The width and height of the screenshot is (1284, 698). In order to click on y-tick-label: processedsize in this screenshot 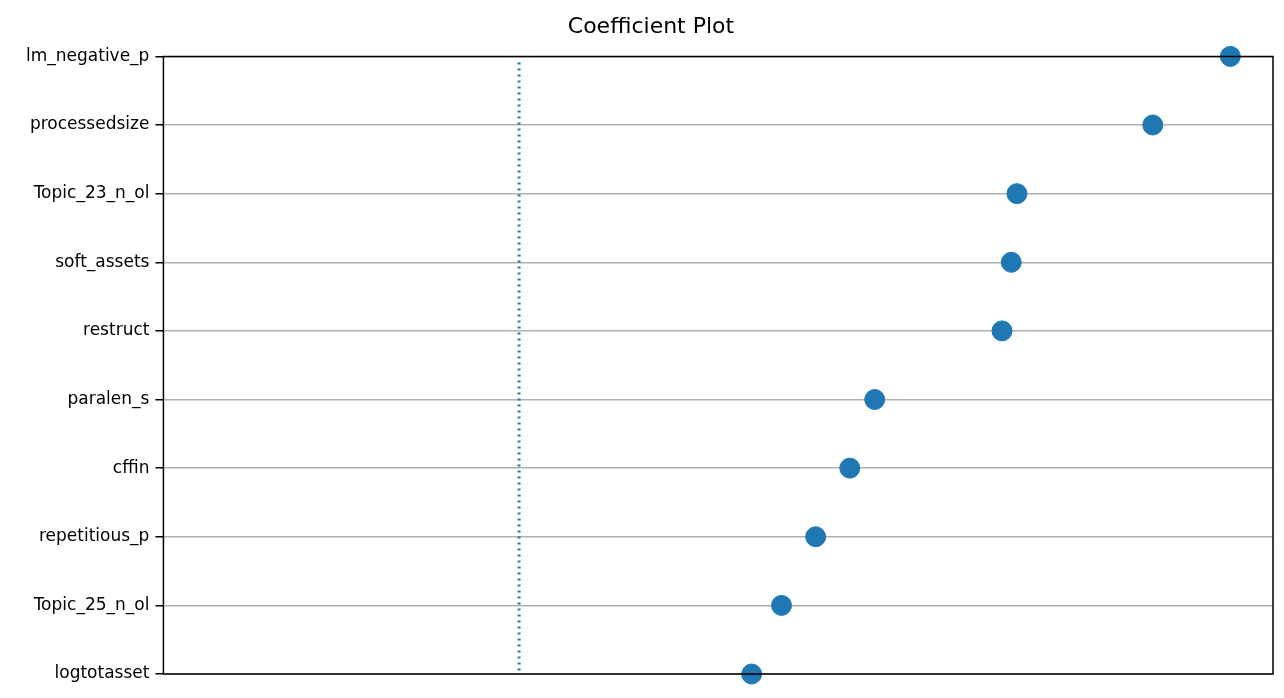, I will do `click(89, 123)`.